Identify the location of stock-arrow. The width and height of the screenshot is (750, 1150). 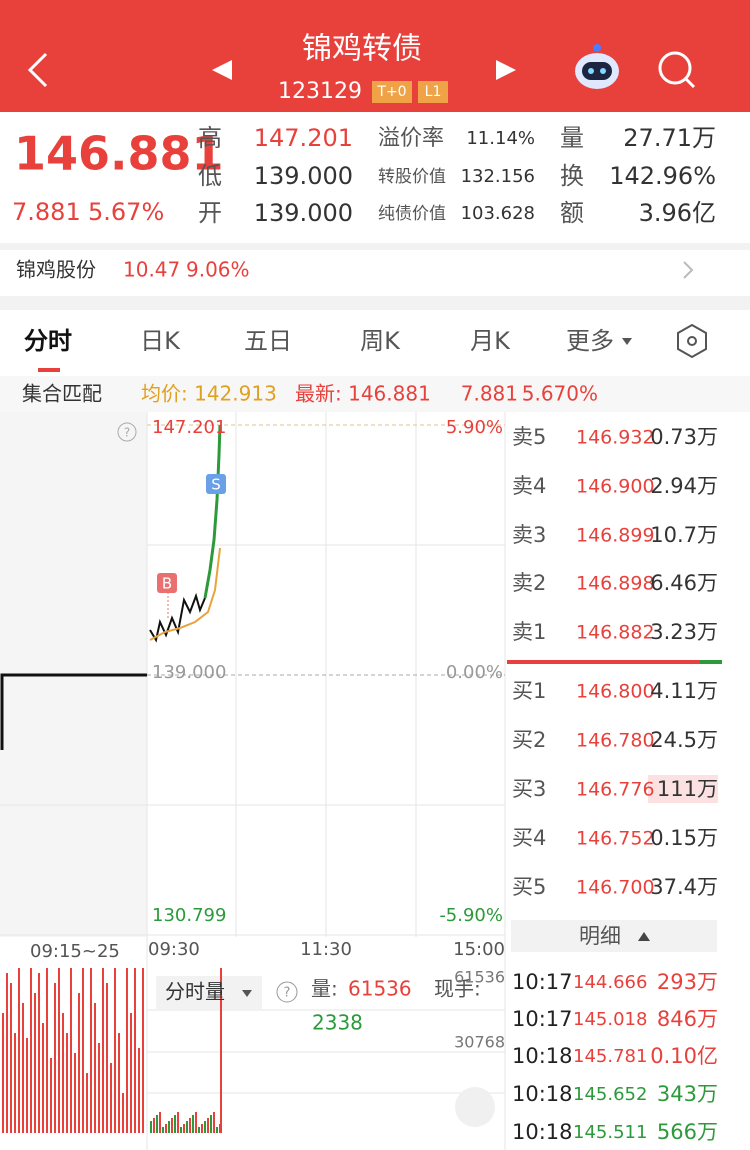
(688, 270).